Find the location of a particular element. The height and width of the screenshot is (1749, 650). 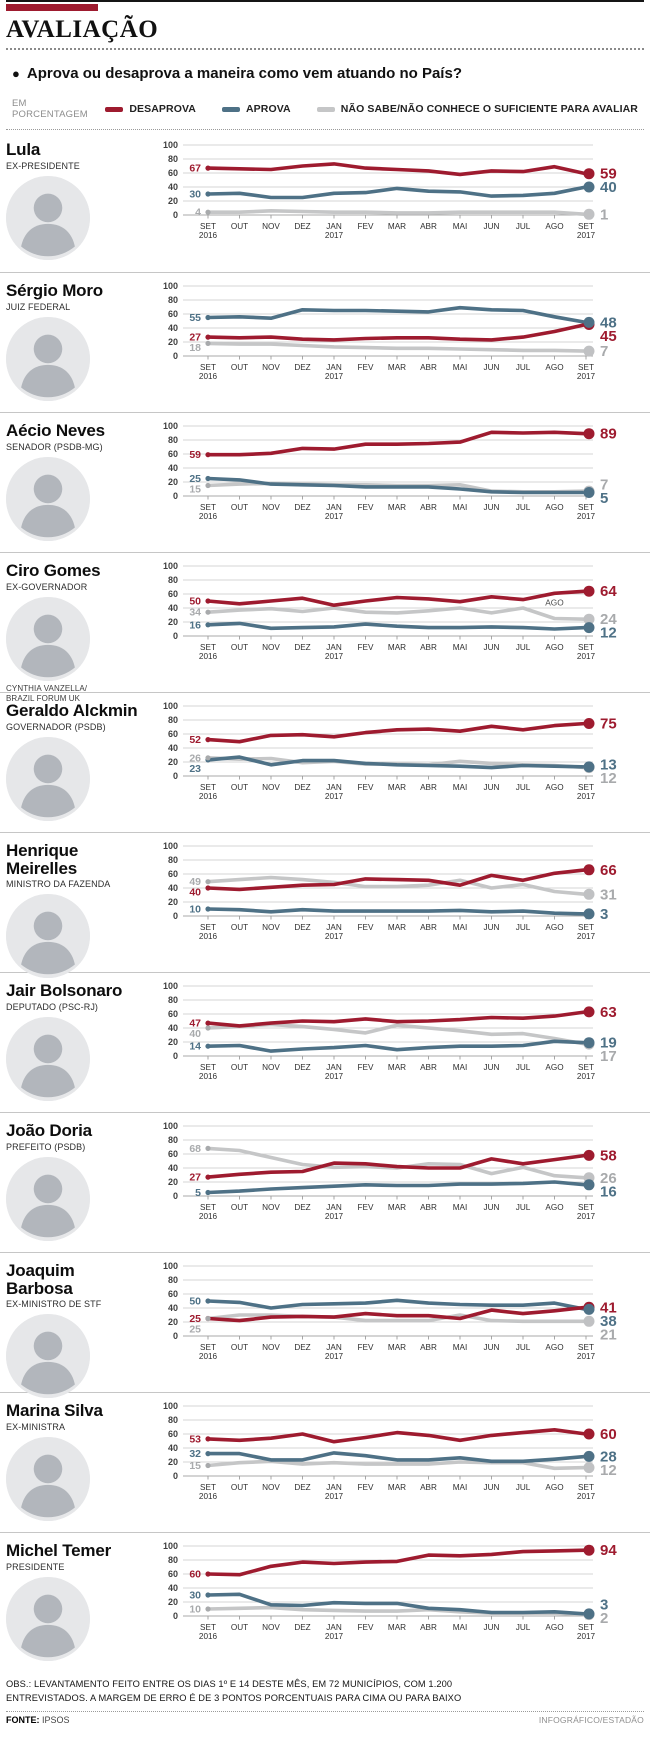

svg-text: 59 is located at coordinates (608, 174).